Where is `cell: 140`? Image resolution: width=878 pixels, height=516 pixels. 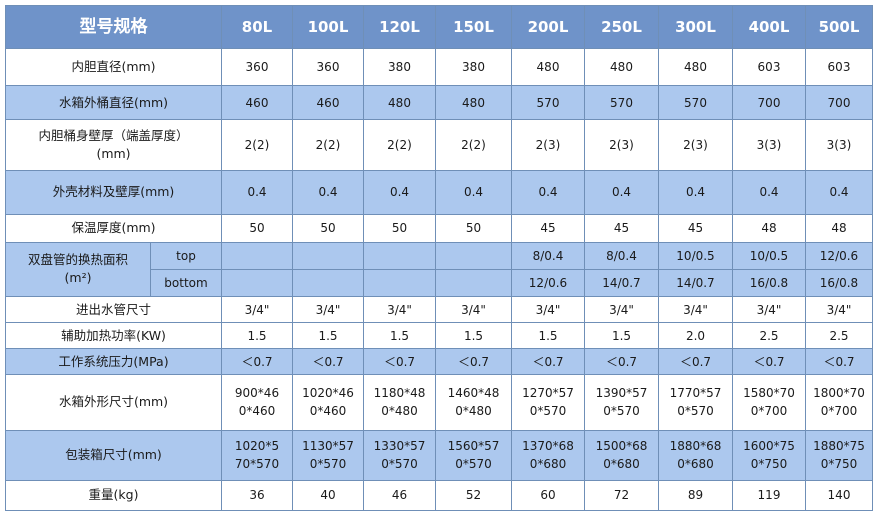 cell: 140 is located at coordinates (839, 495).